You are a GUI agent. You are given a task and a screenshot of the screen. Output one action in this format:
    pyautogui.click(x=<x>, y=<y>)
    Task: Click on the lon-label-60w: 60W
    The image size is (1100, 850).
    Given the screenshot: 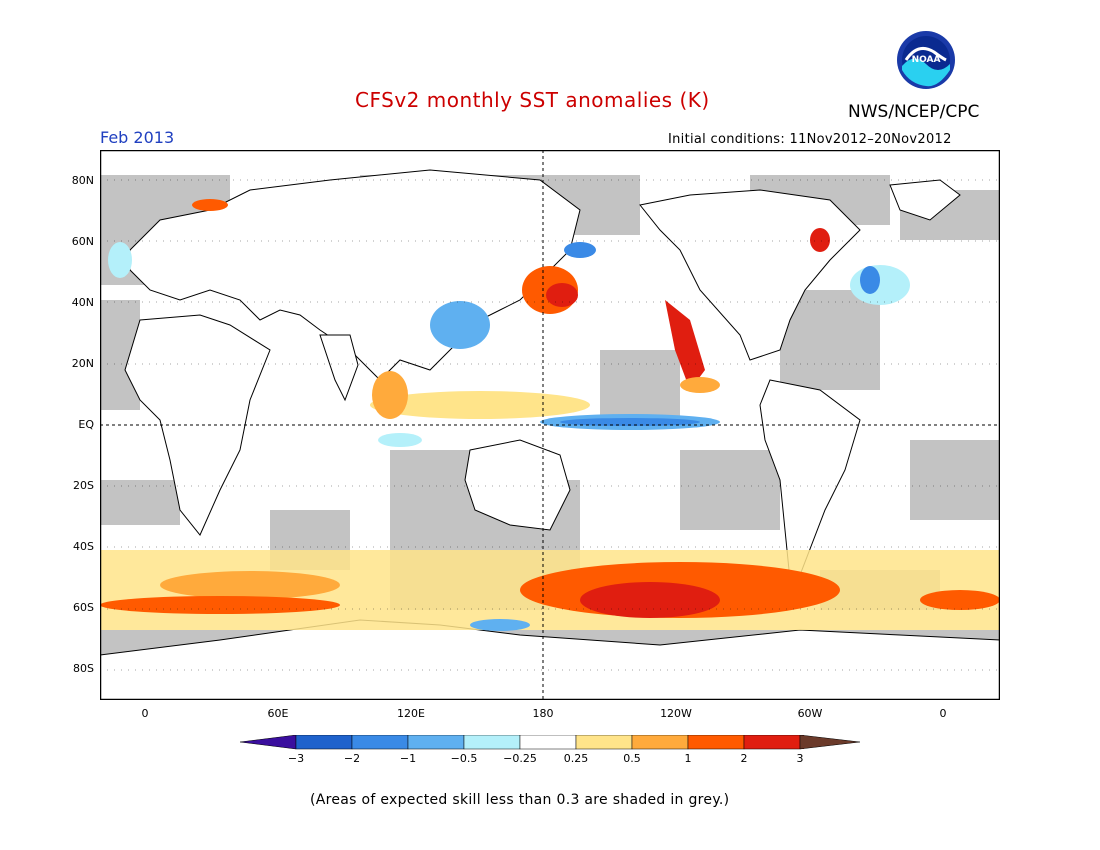 What is the action you would take?
    pyautogui.click(x=810, y=713)
    